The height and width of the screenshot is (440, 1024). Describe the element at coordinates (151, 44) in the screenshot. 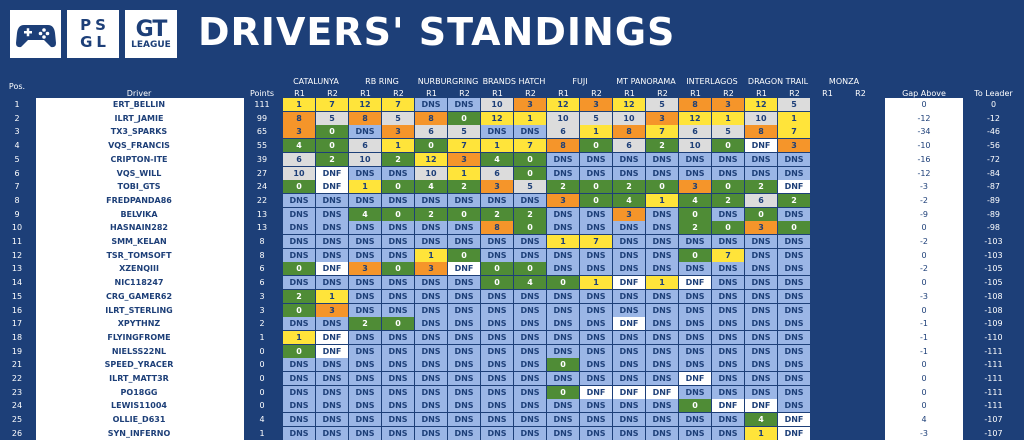

I see `logo-league-text: LEAGUE` at that location.